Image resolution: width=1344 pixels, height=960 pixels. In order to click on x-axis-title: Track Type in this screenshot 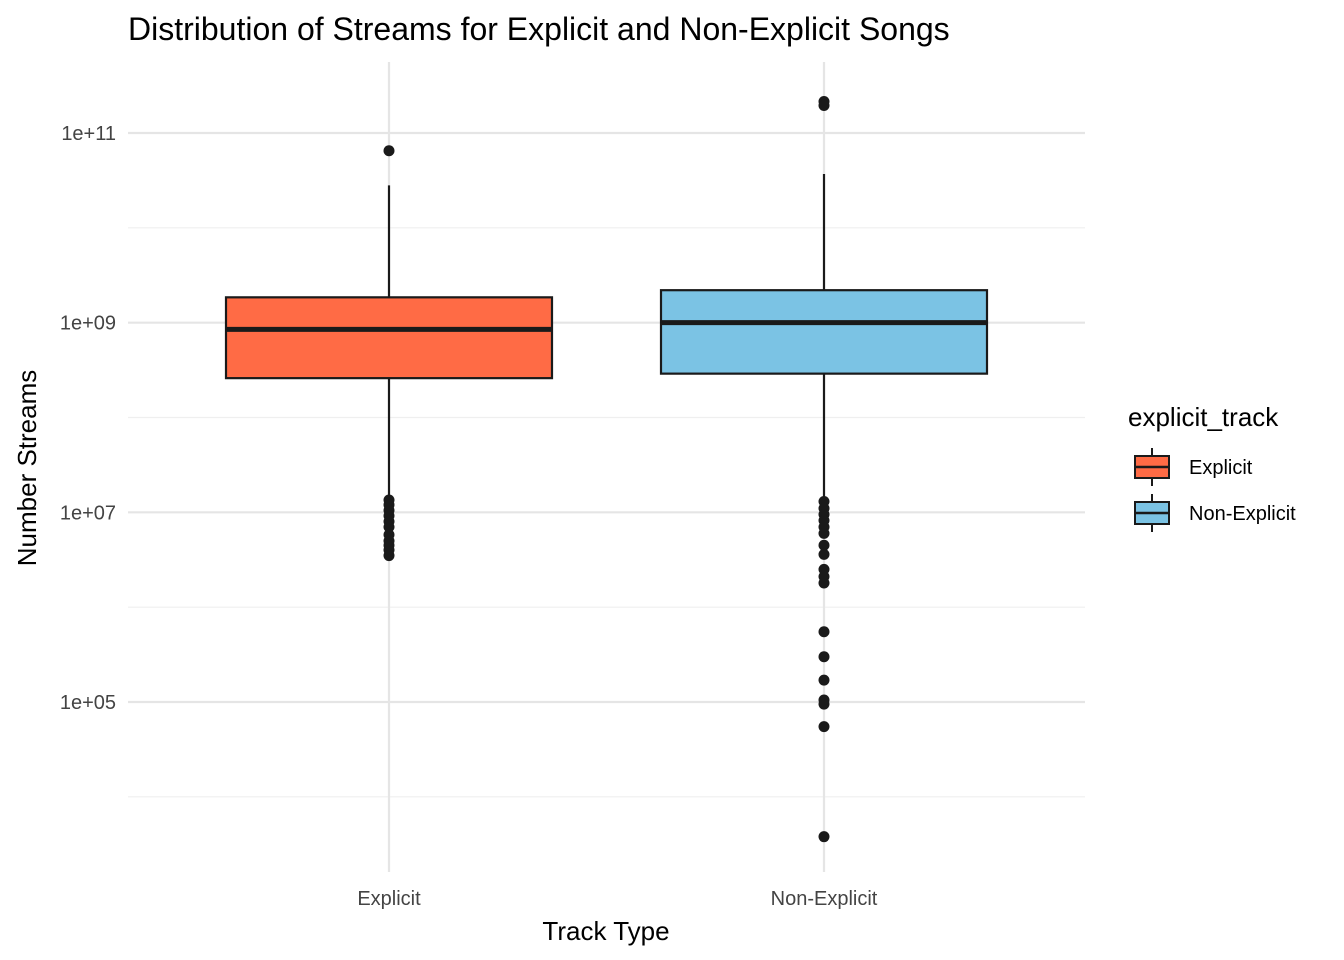, I will do `click(605, 931)`.